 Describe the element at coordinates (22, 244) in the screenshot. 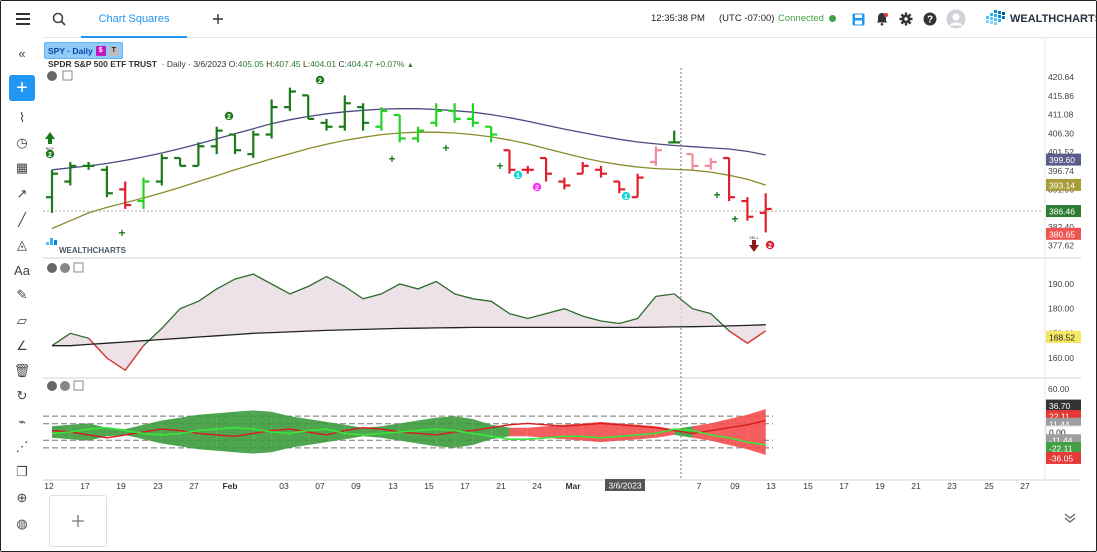

I see `shapes-icon: ◬` at that location.